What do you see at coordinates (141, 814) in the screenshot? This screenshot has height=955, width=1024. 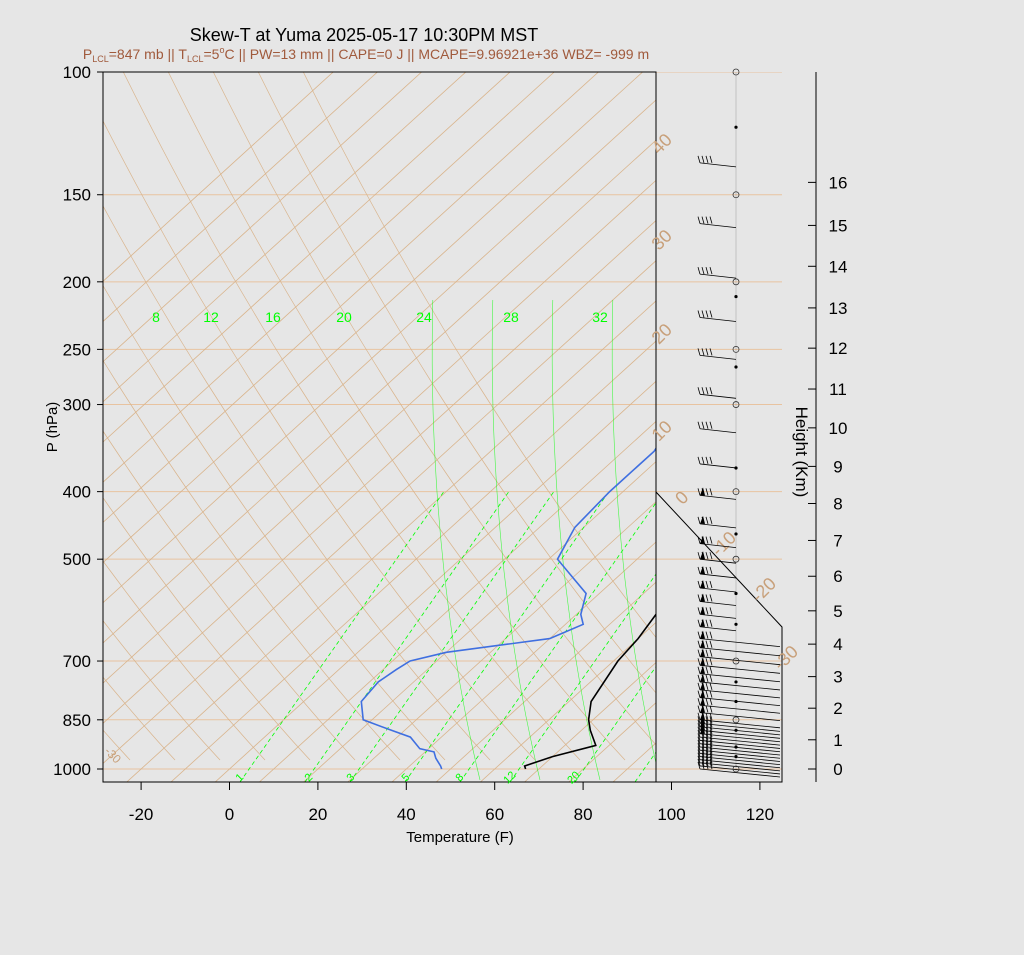 I see `x-tick-label: -20` at bounding box center [141, 814].